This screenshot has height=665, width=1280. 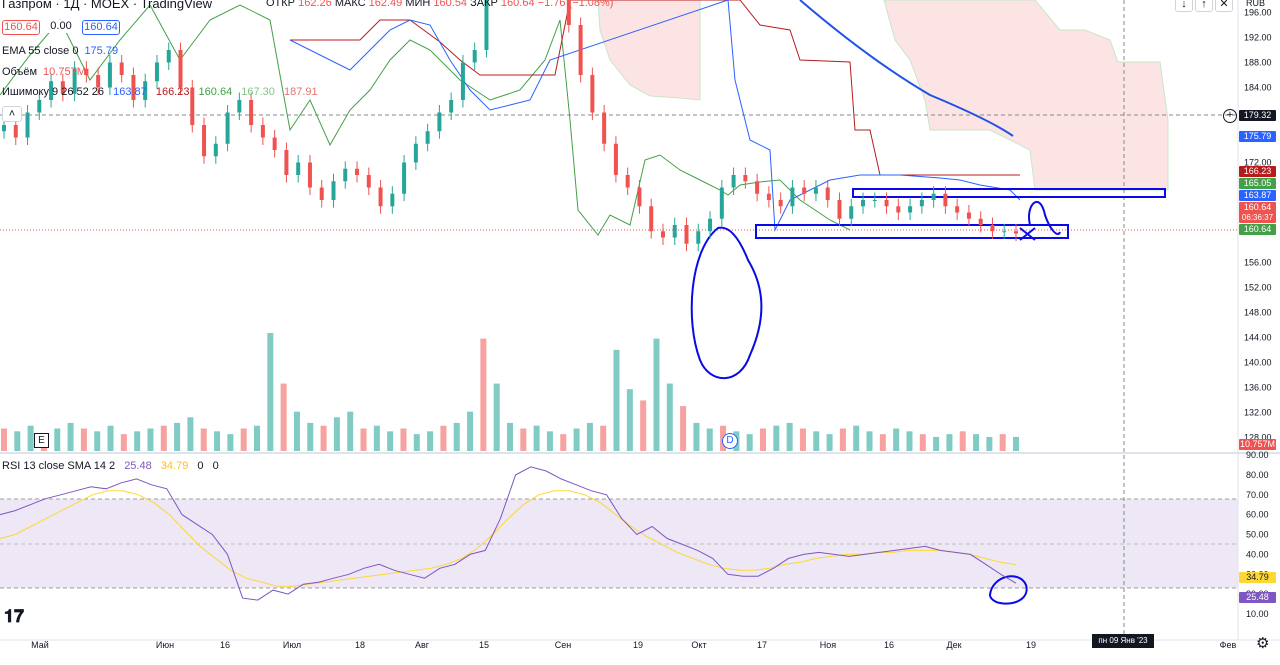 What do you see at coordinates (1257, 217) in the screenshot?
I see `tag-countdown: 06:36:37` at bounding box center [1257, 217].